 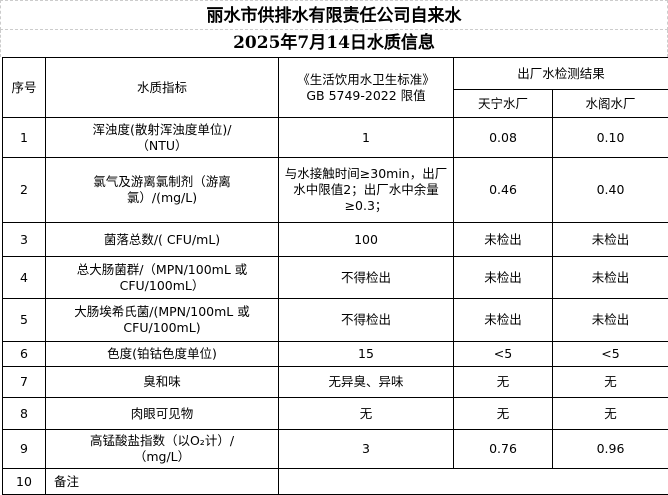 I want to click on row-plant1: 0.46, so click(x=503, y=190).